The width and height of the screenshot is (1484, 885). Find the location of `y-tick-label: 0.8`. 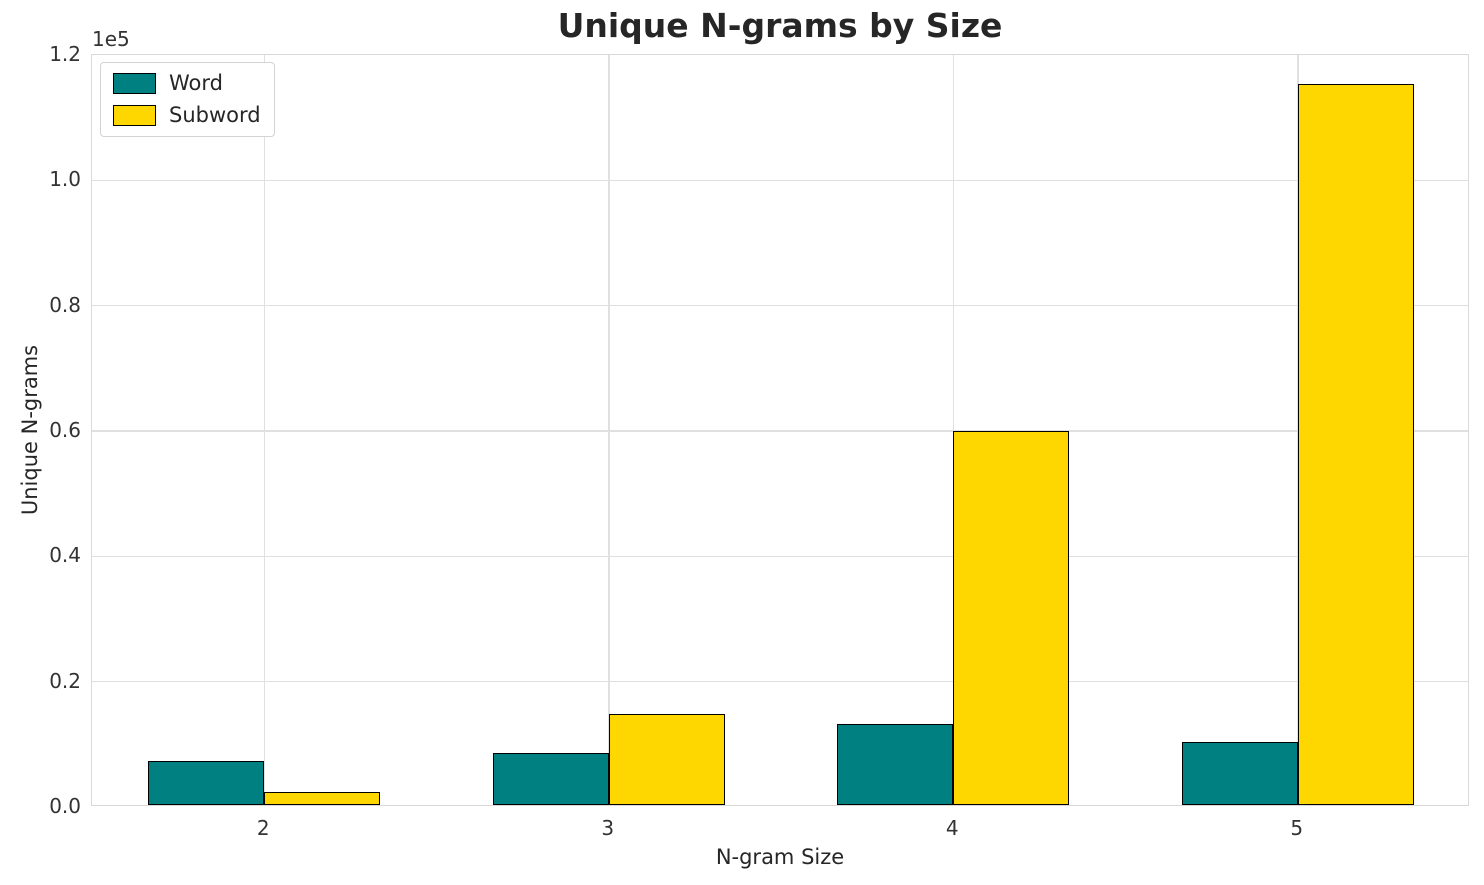

y-tick-label: 0.8 is located at coordinates (65, 304).